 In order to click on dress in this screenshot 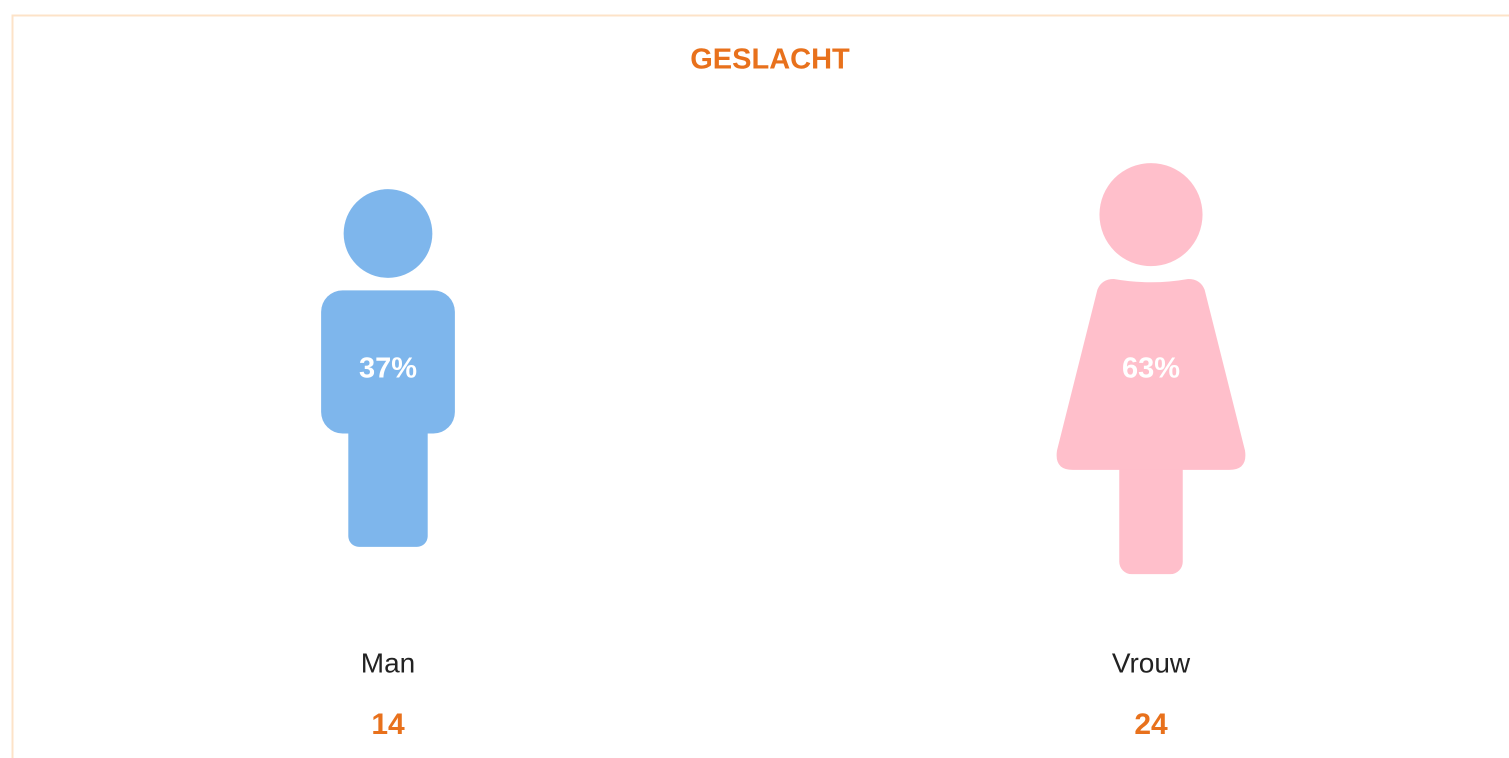, I will do `click(1151, 374)`.